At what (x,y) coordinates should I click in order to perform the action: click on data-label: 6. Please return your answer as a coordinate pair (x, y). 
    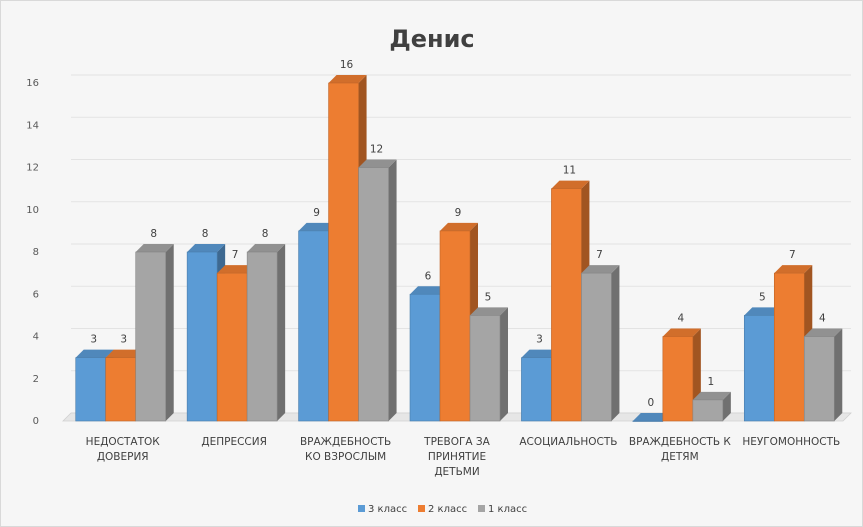
    Looking at the image, I should click on (428, 276).